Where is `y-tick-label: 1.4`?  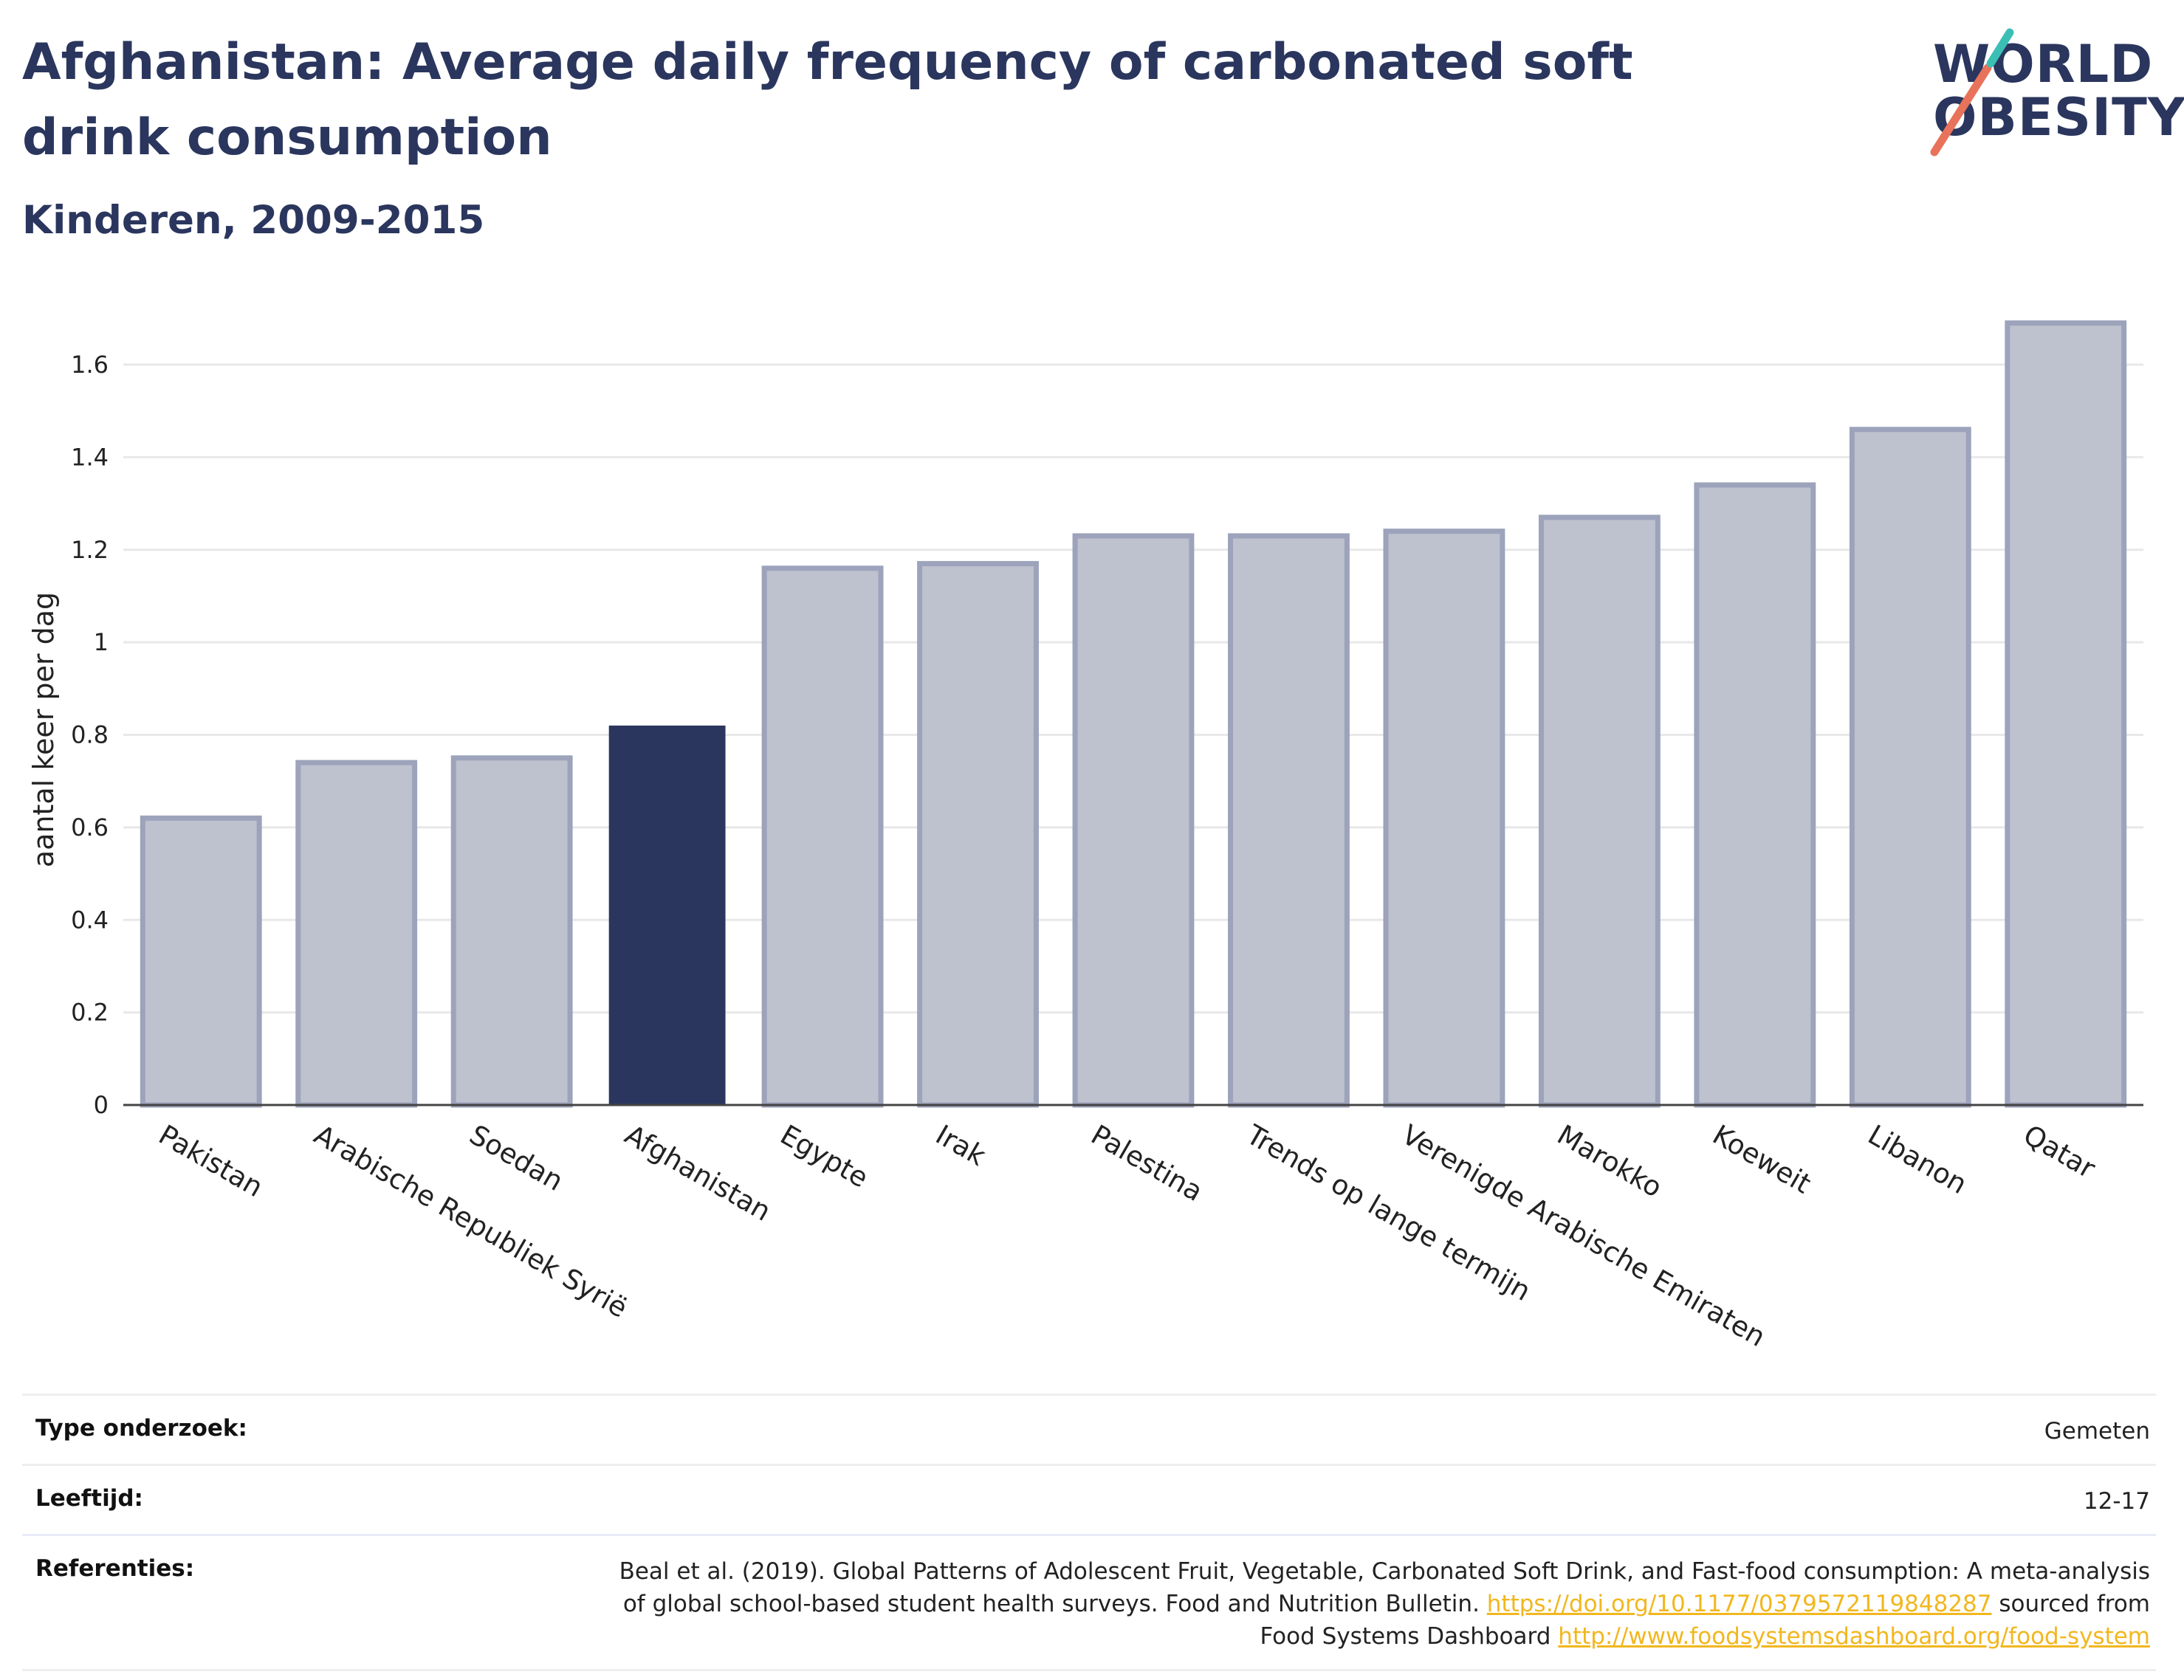 y-tick-label: 1.4 is located at coordinates (90, 457).